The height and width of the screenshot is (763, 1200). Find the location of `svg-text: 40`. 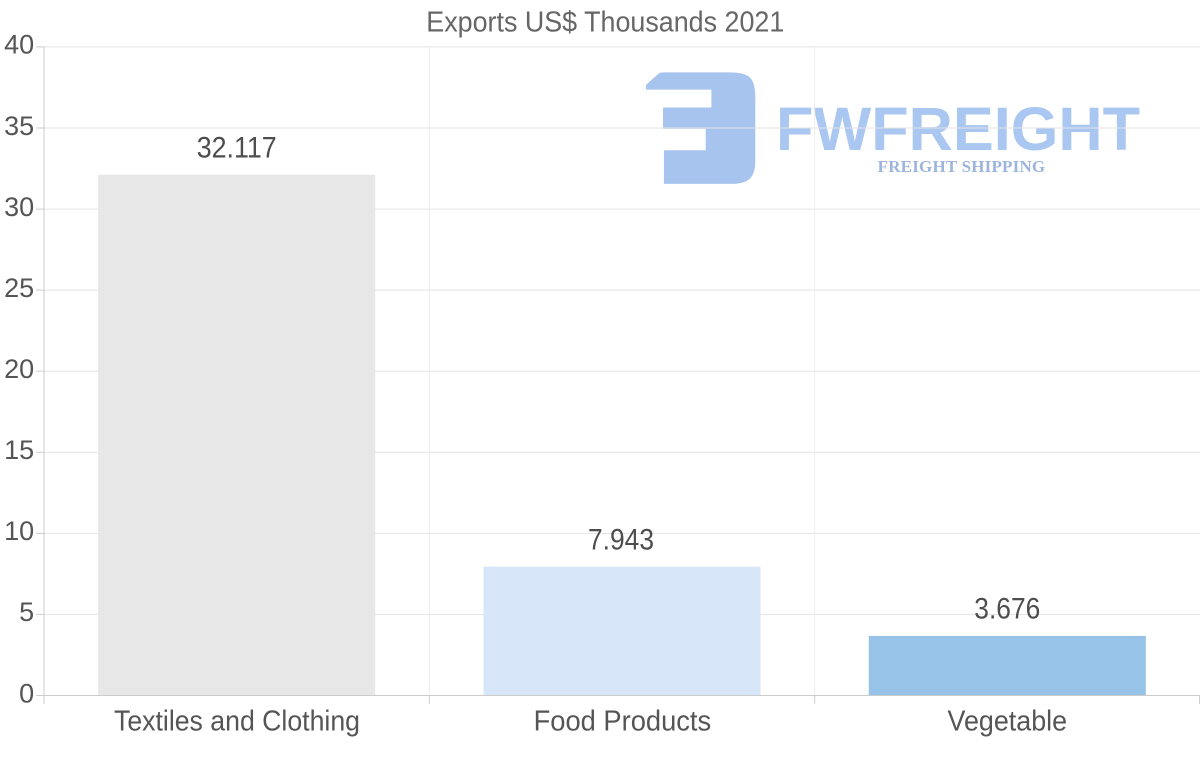

svg-text: 40 is located at coordinates (19, 45).